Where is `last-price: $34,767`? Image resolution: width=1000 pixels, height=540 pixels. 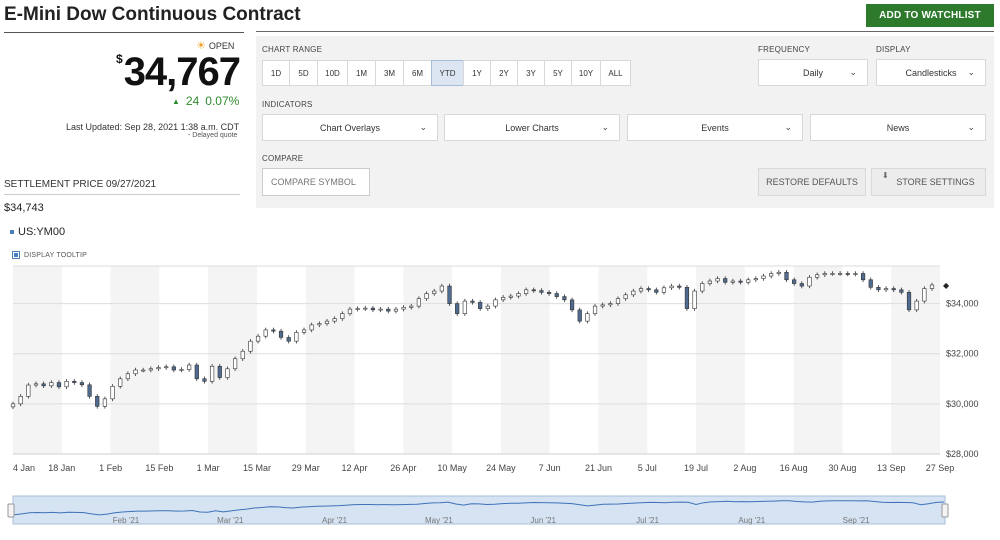 last-price: $34,767 is located at coordinates (178, 72).